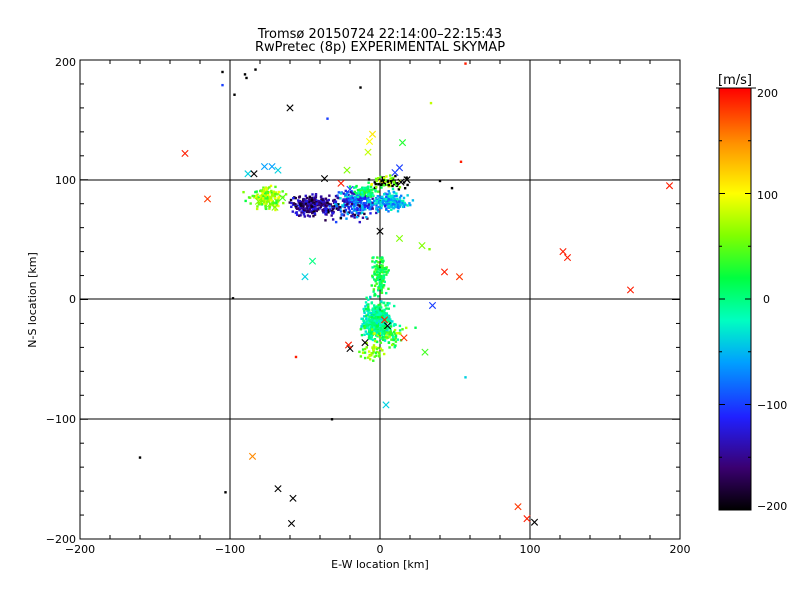 Image resolution: width=800 pixels, height=600 pixels. Describe the element at coordinates (230, 549) in the screenshot. I see `x-tick-label: −100` at that location.